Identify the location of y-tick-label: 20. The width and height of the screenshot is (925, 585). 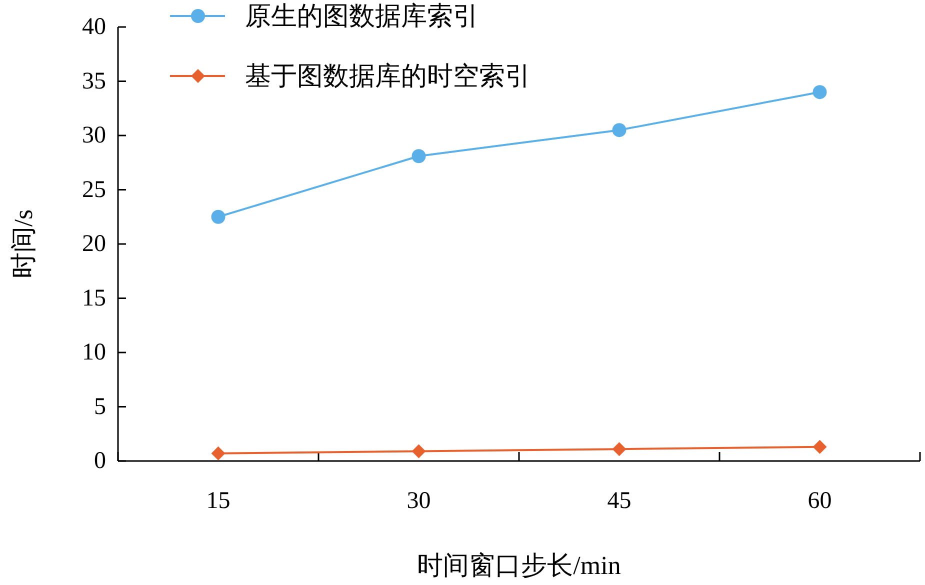
(94, 244).